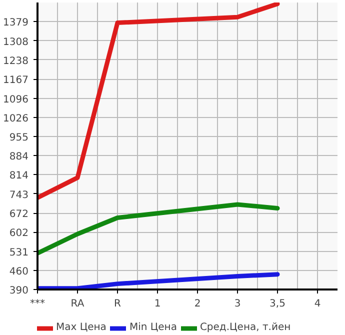  Describe the element at coordinates (237, 304) in the screenshot. I see `x-tick-label: 3` at that location.